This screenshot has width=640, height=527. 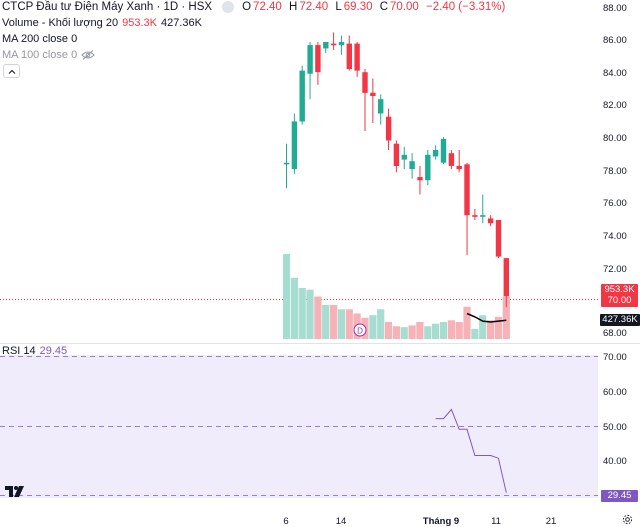 I want to click on time-axis: 6 14 Tháng 9 11 21, so click(x=419, y=521).